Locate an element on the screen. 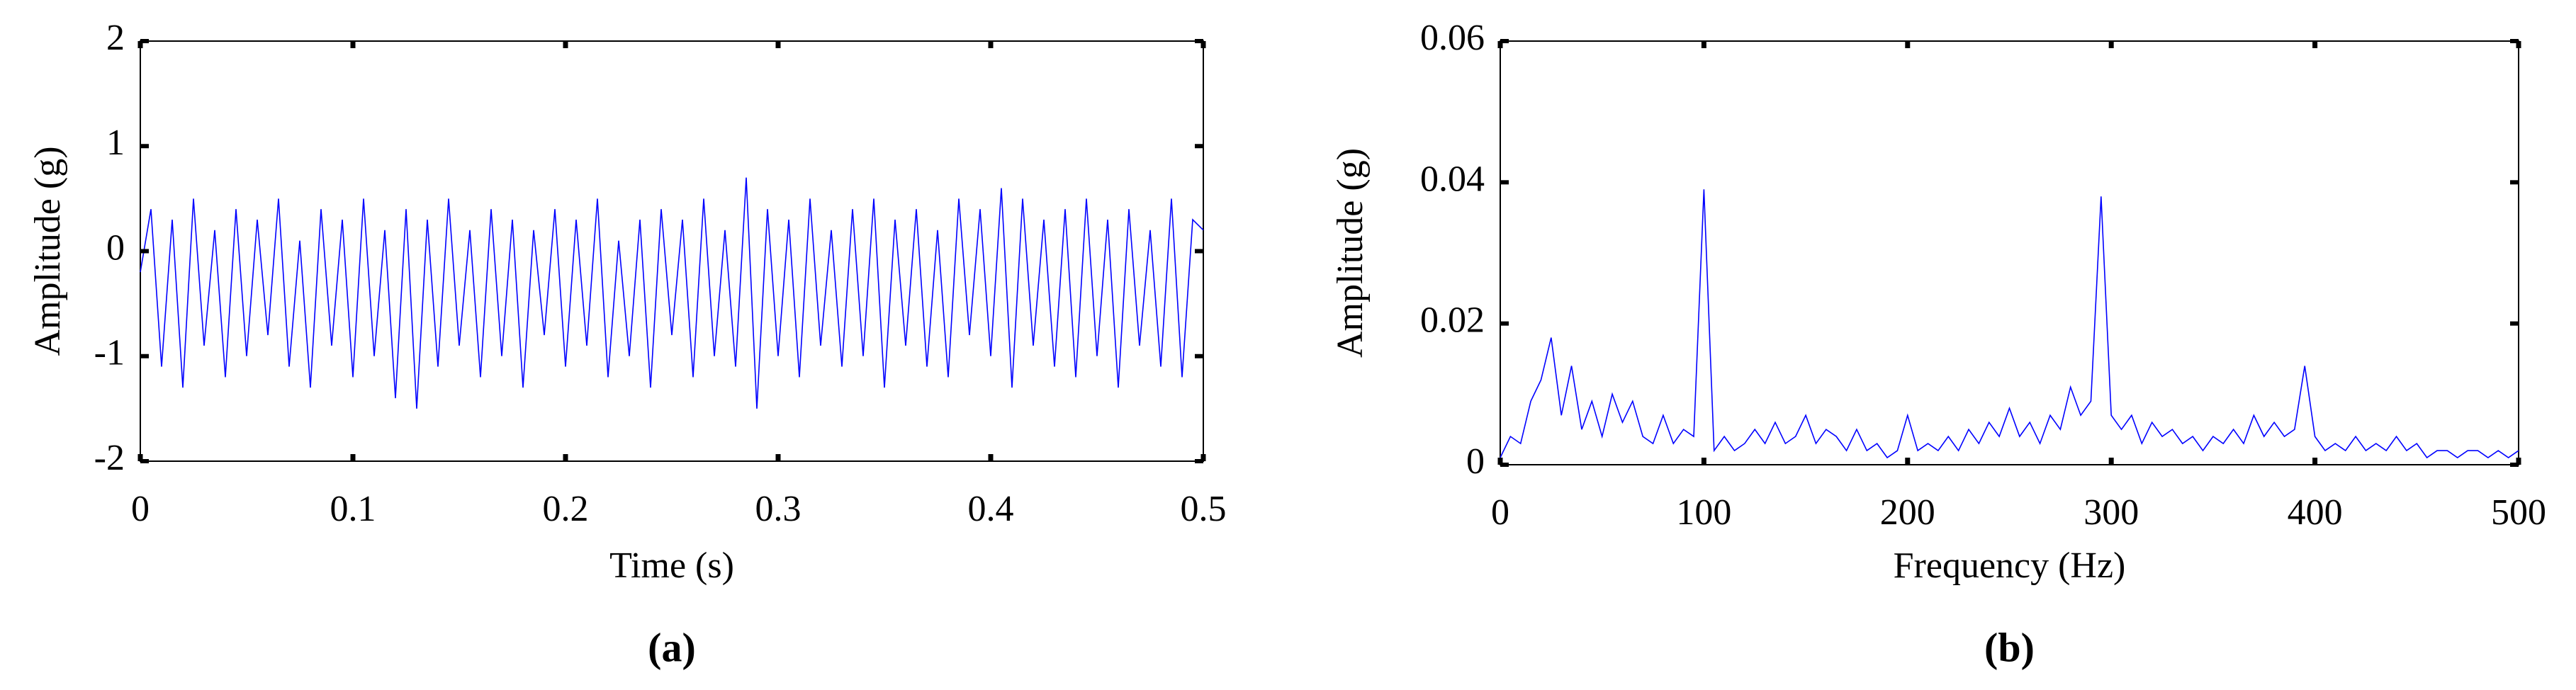 This screenshot has height=690, width=2576. x-tick-label: 0.4 is located at coordinates (991, 509).